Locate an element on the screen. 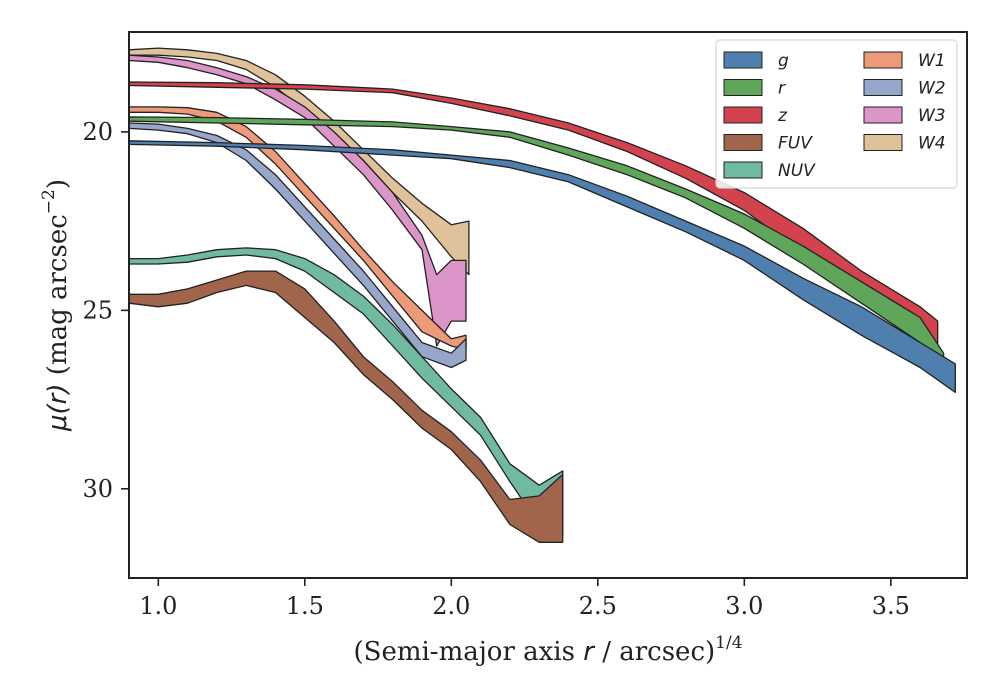  legend-item-nuv: NUV is located at coordinates (769, 171).